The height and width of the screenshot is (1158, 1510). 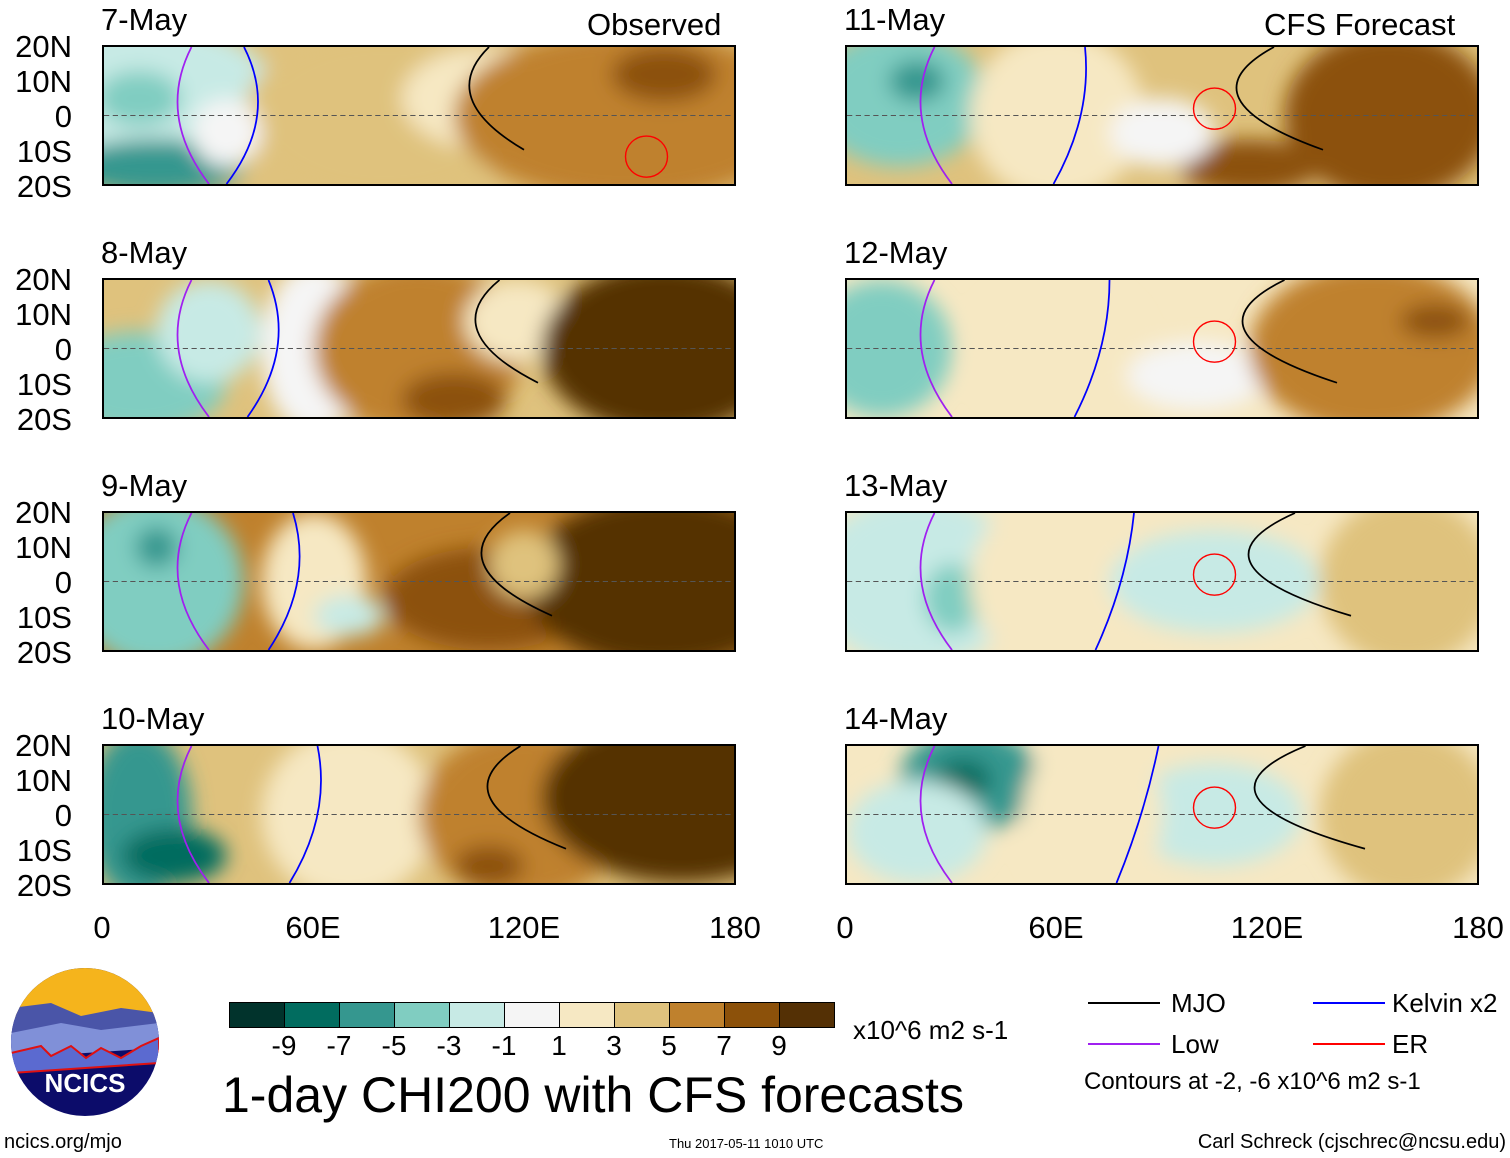 What do you see at coordinates (779, 1045) in the screenshot?
I see `colorbar-tick-label: 9` at bounding box center [779, 1045].